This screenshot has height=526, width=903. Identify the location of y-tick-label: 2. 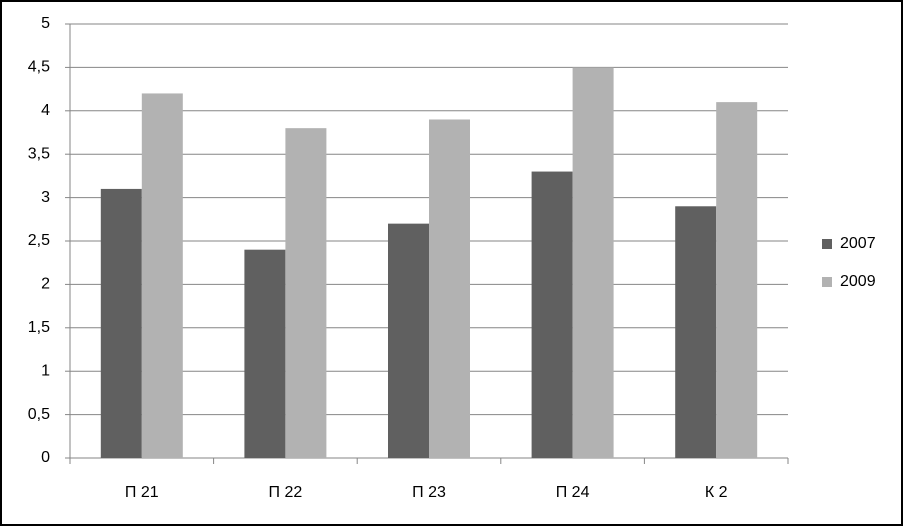
(45, 284).